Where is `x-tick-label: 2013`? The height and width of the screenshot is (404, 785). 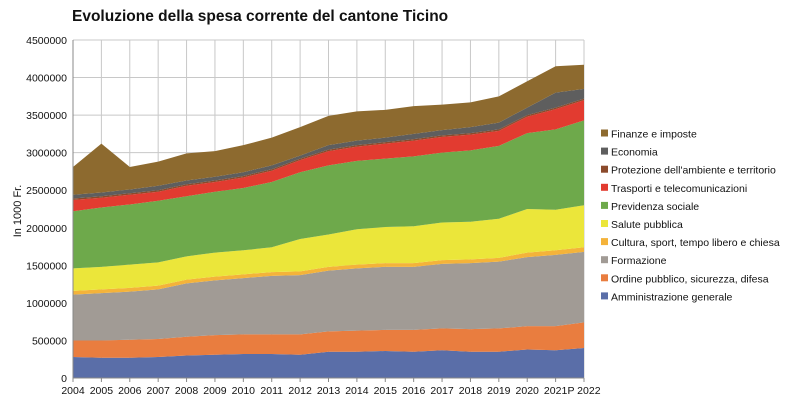
x-tick-label: 2013 is located at coordinates (329, 391).